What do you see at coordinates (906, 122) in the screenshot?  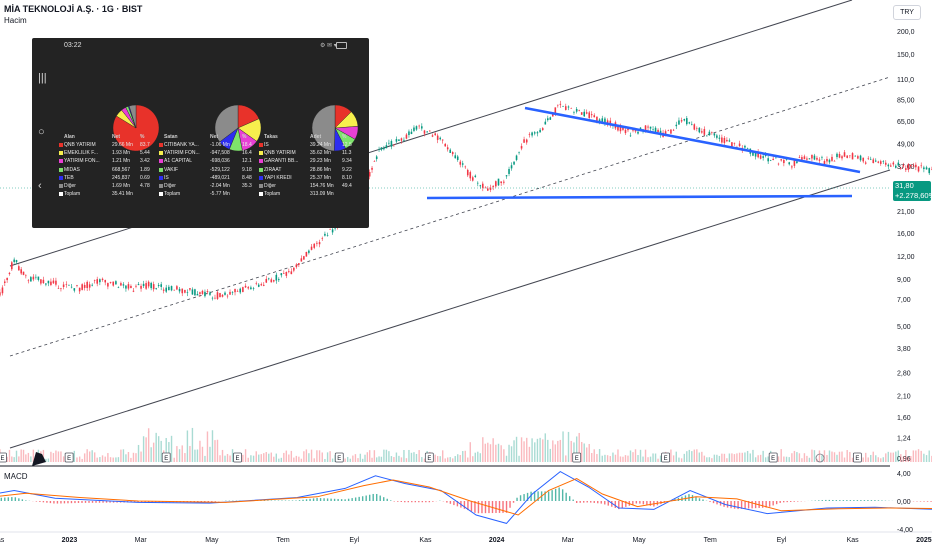 I see `price-tick-label: 65,00` at bounding box center [906, 122].